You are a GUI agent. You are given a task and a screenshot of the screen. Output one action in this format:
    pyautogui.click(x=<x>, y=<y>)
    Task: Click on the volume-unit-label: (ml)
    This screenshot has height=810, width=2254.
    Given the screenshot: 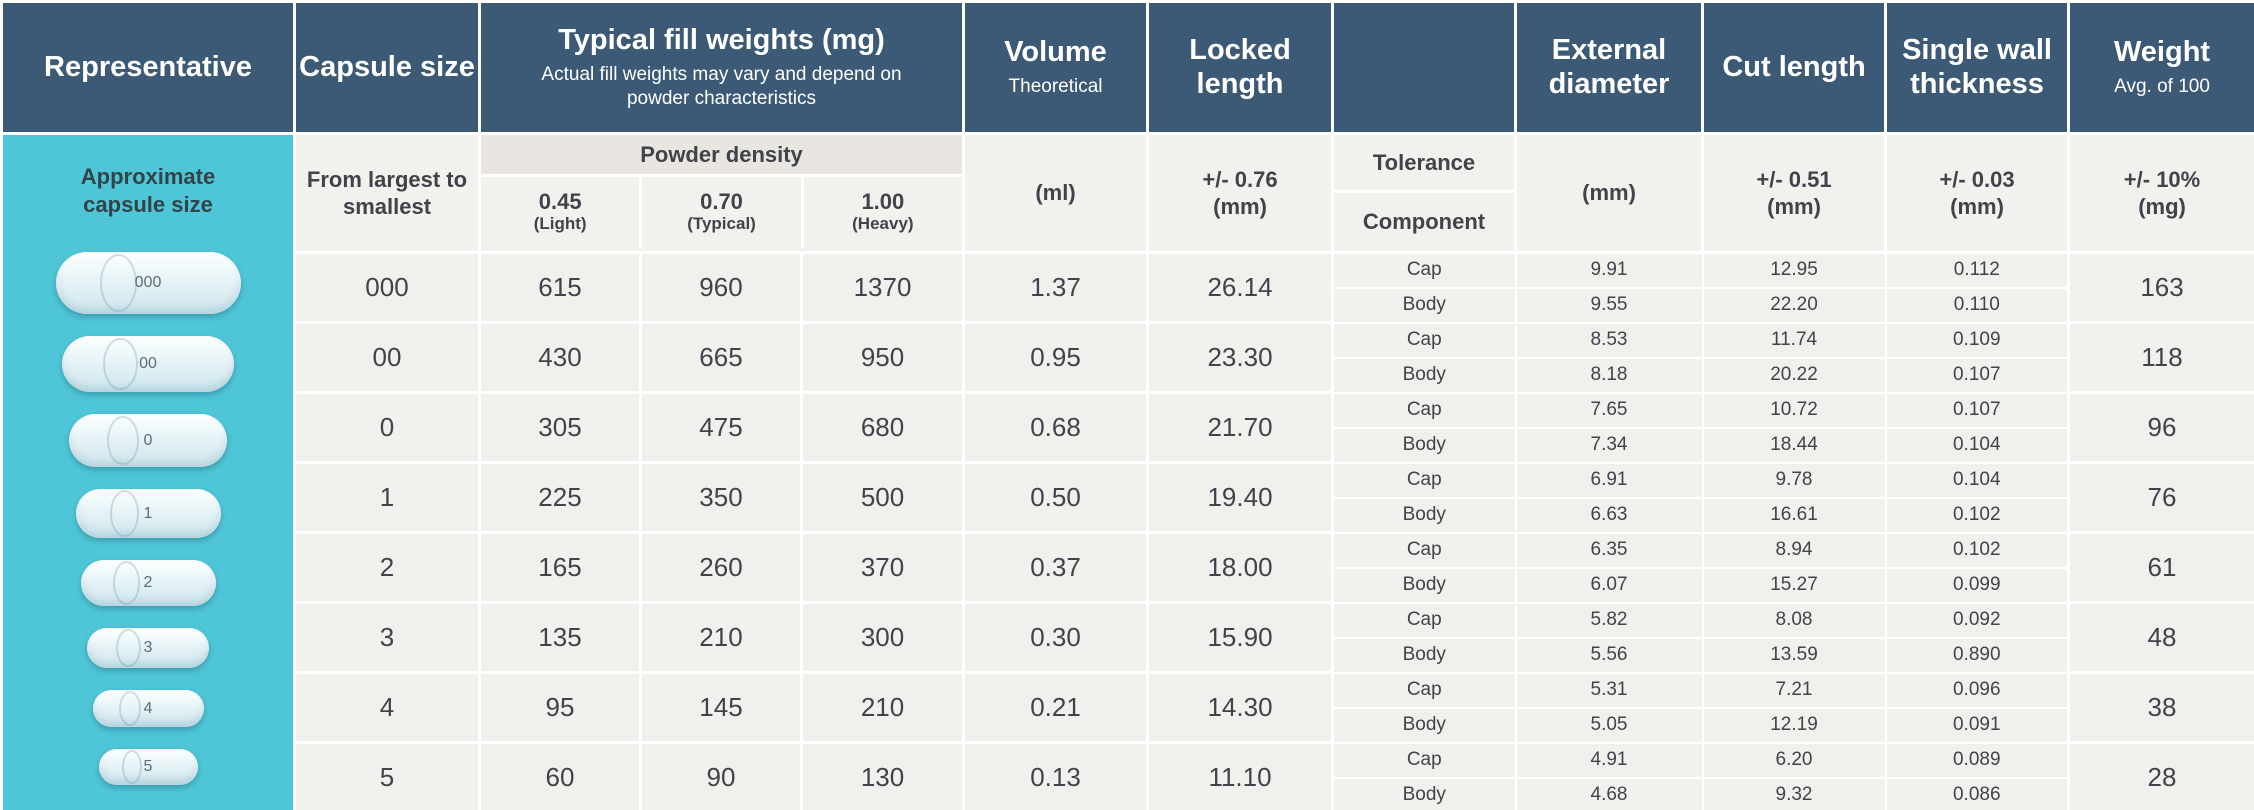 What is the action you would take?
    pyautogui.click(x=1055, y=193)
    